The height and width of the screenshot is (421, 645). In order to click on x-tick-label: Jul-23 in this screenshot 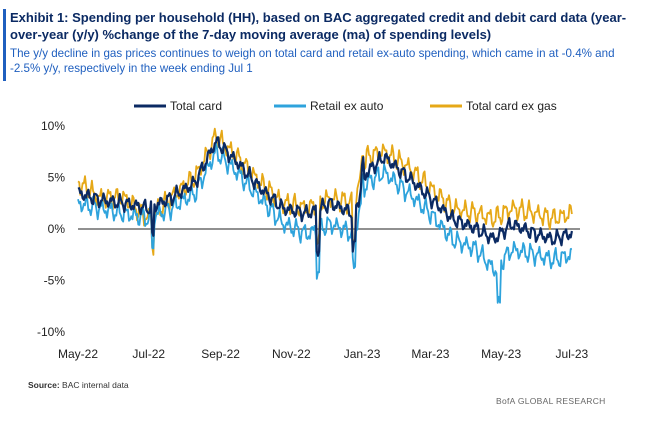, I will do `click(572, 354)`.